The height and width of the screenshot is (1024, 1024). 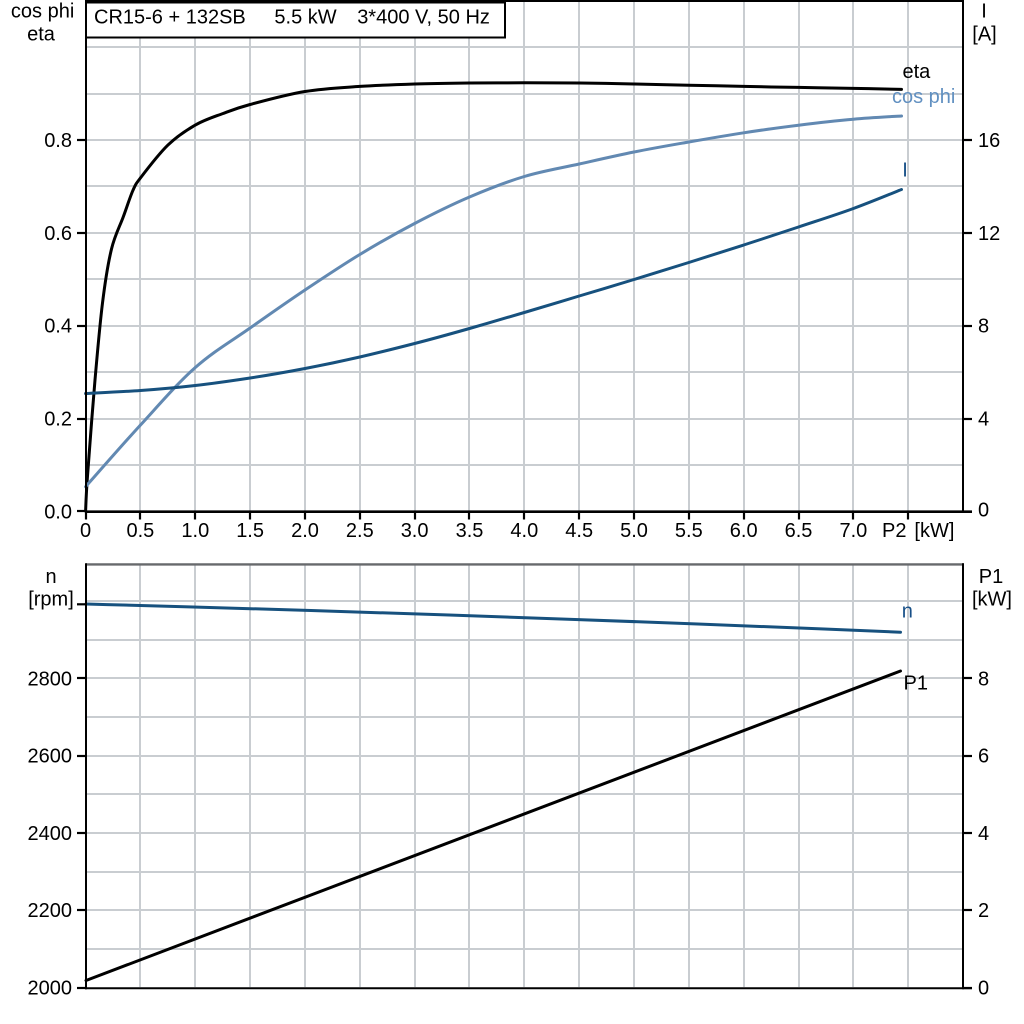 I want to click on svg-text: 0.2, so click(x=58, y=420).